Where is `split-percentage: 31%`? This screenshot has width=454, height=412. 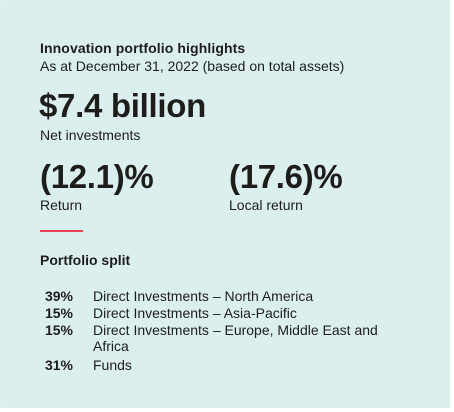
split-percentage: 31% is located at coordinates (58, 365).